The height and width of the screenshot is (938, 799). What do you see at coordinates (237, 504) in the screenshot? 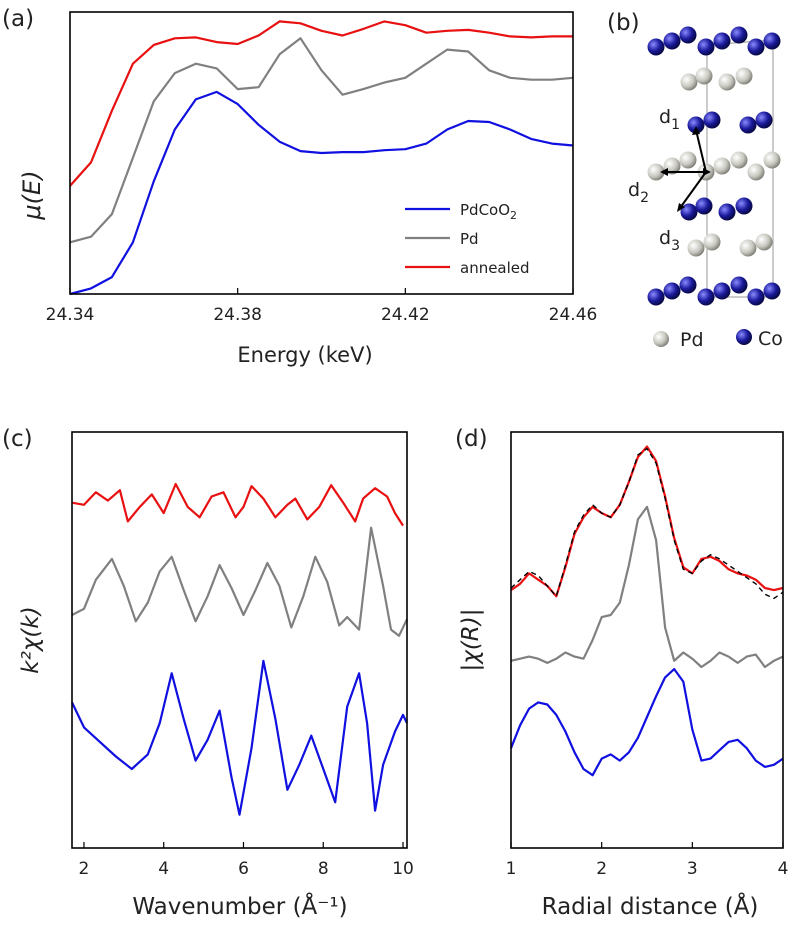
I see `series-line-c-annealed` at bounding box center [237, 504].